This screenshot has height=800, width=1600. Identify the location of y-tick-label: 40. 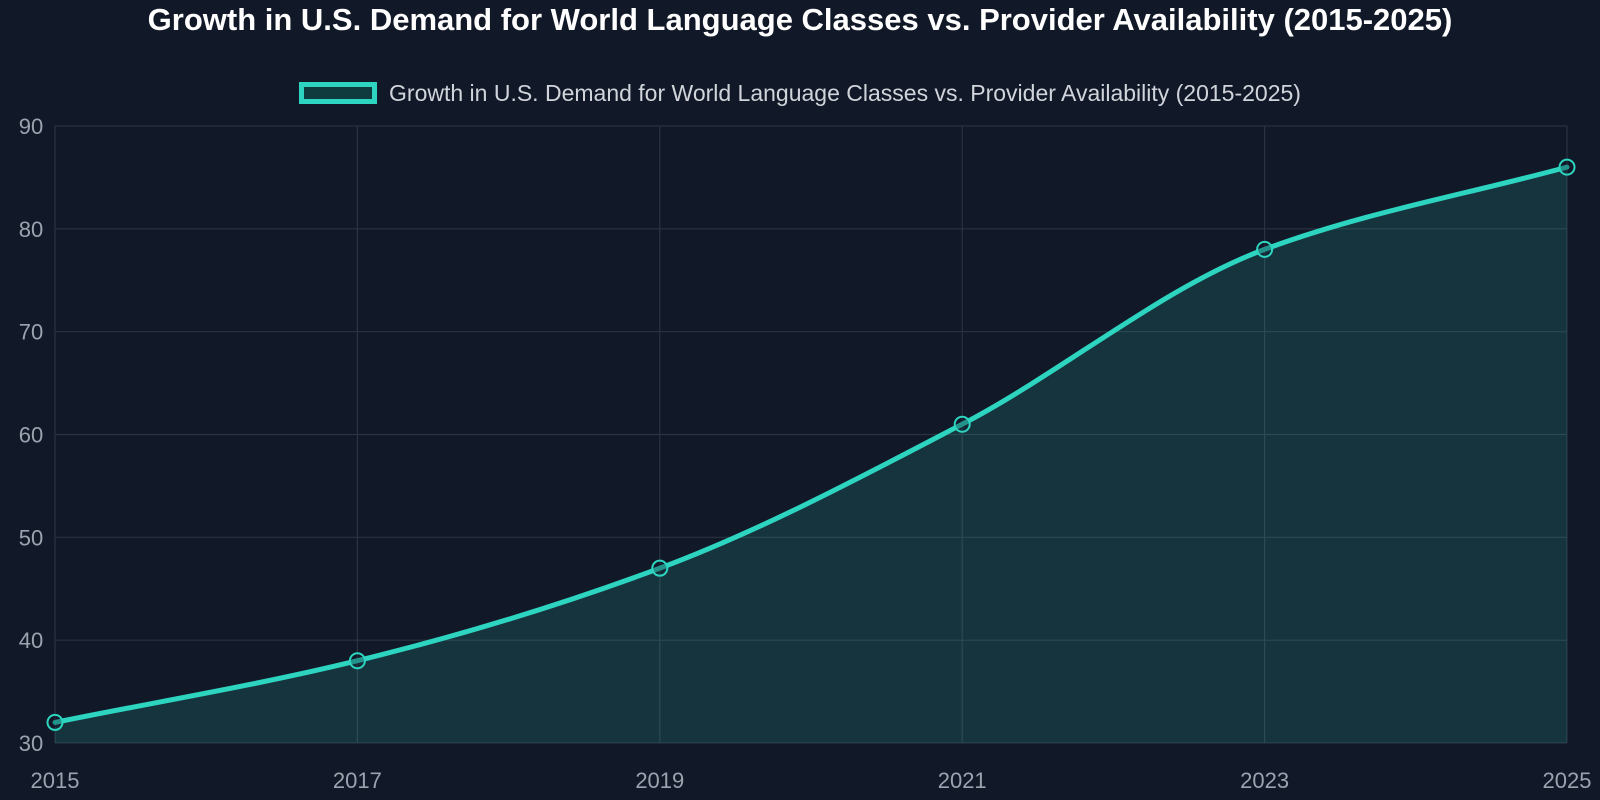
(31, 640).